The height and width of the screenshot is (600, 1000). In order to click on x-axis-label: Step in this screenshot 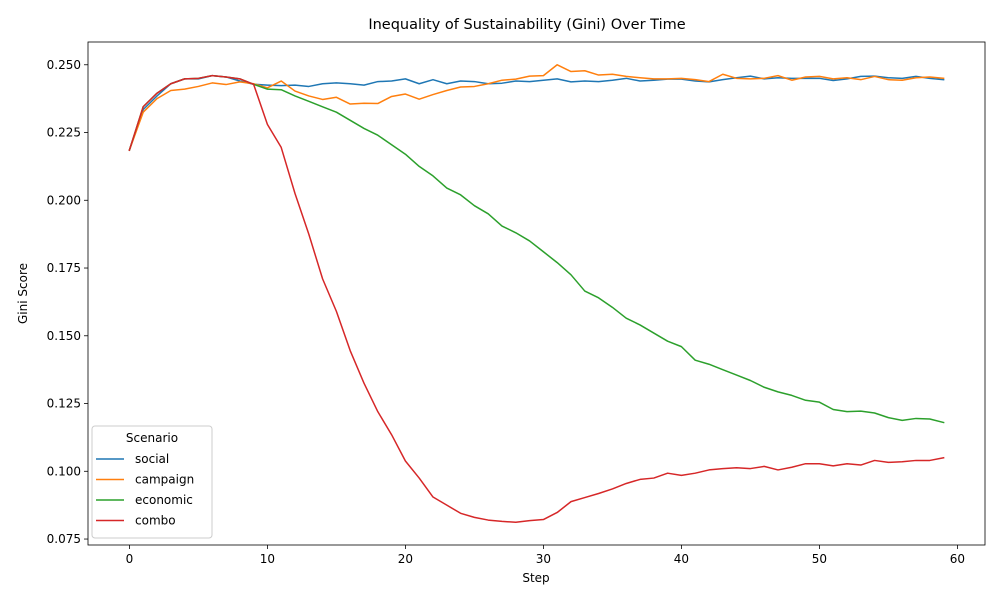, I will do `click(535, 578)`.